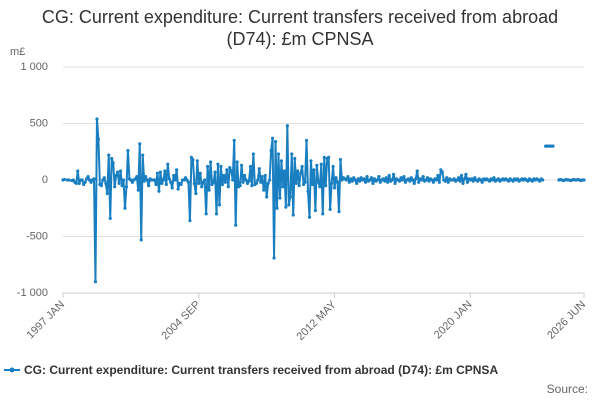  What do you see at coordinates (453, 320) in the screenshot?
I see `x-tick-label: 2020 JAN` at bounding box center [453, 320].